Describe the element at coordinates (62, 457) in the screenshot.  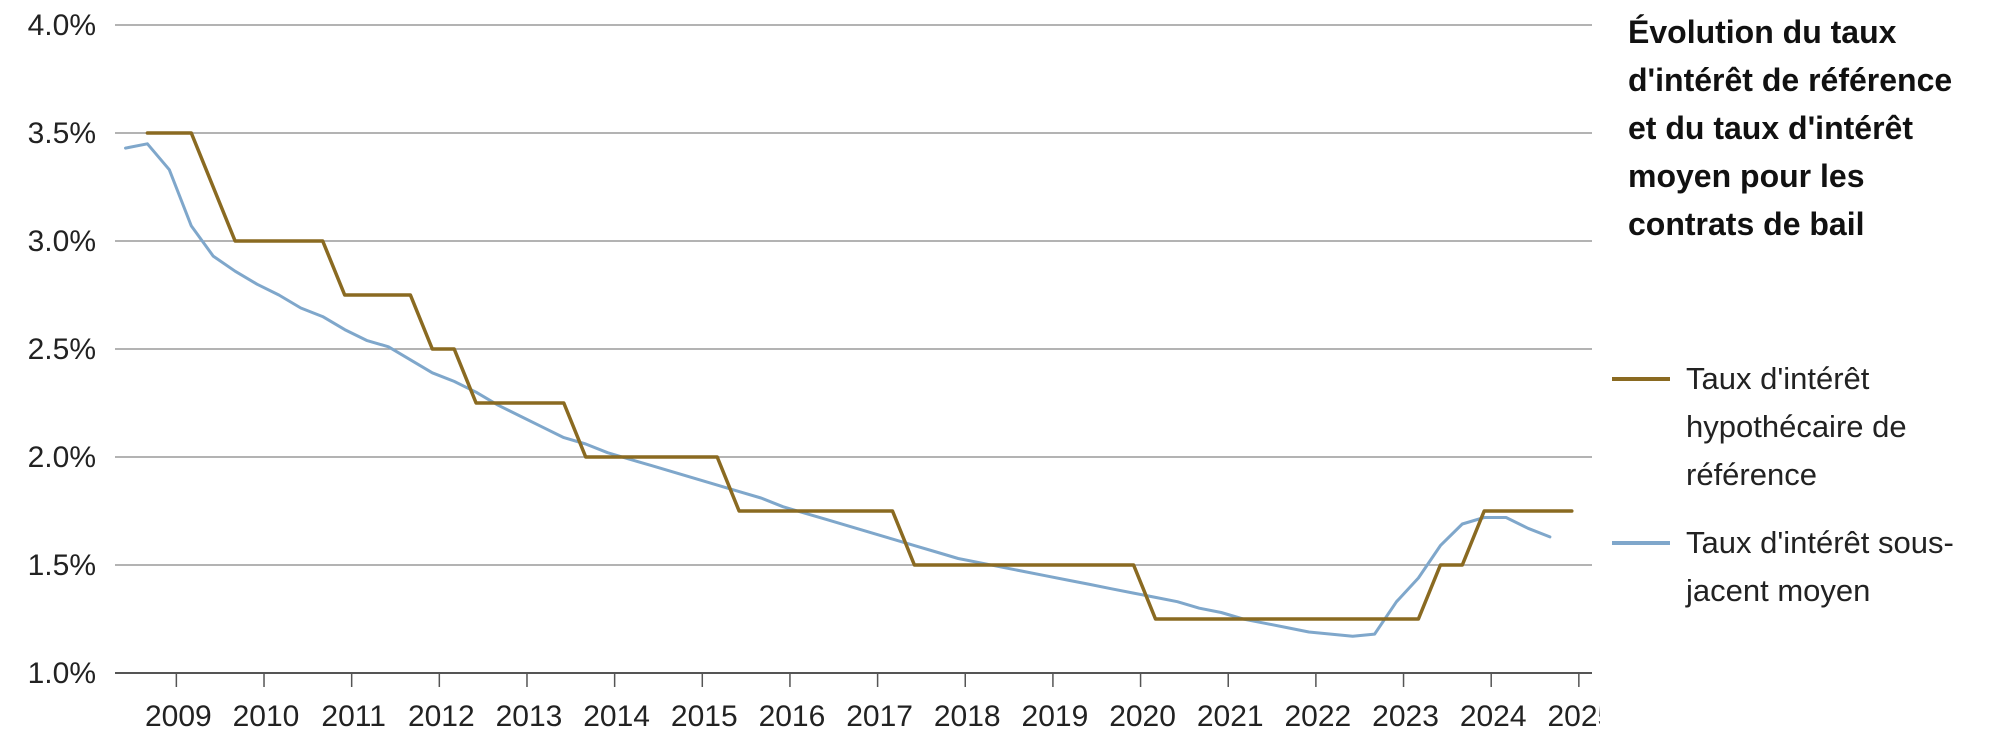
I see `y-tick-label: 2.0%` at that location.